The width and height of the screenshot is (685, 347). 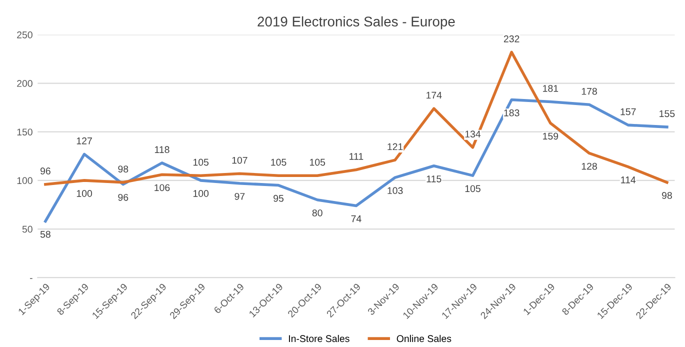 What do you see at coordinates (424, 338) in the screenshot?
I see `legend-label: Online Sales` at bounding box center [424, 338].